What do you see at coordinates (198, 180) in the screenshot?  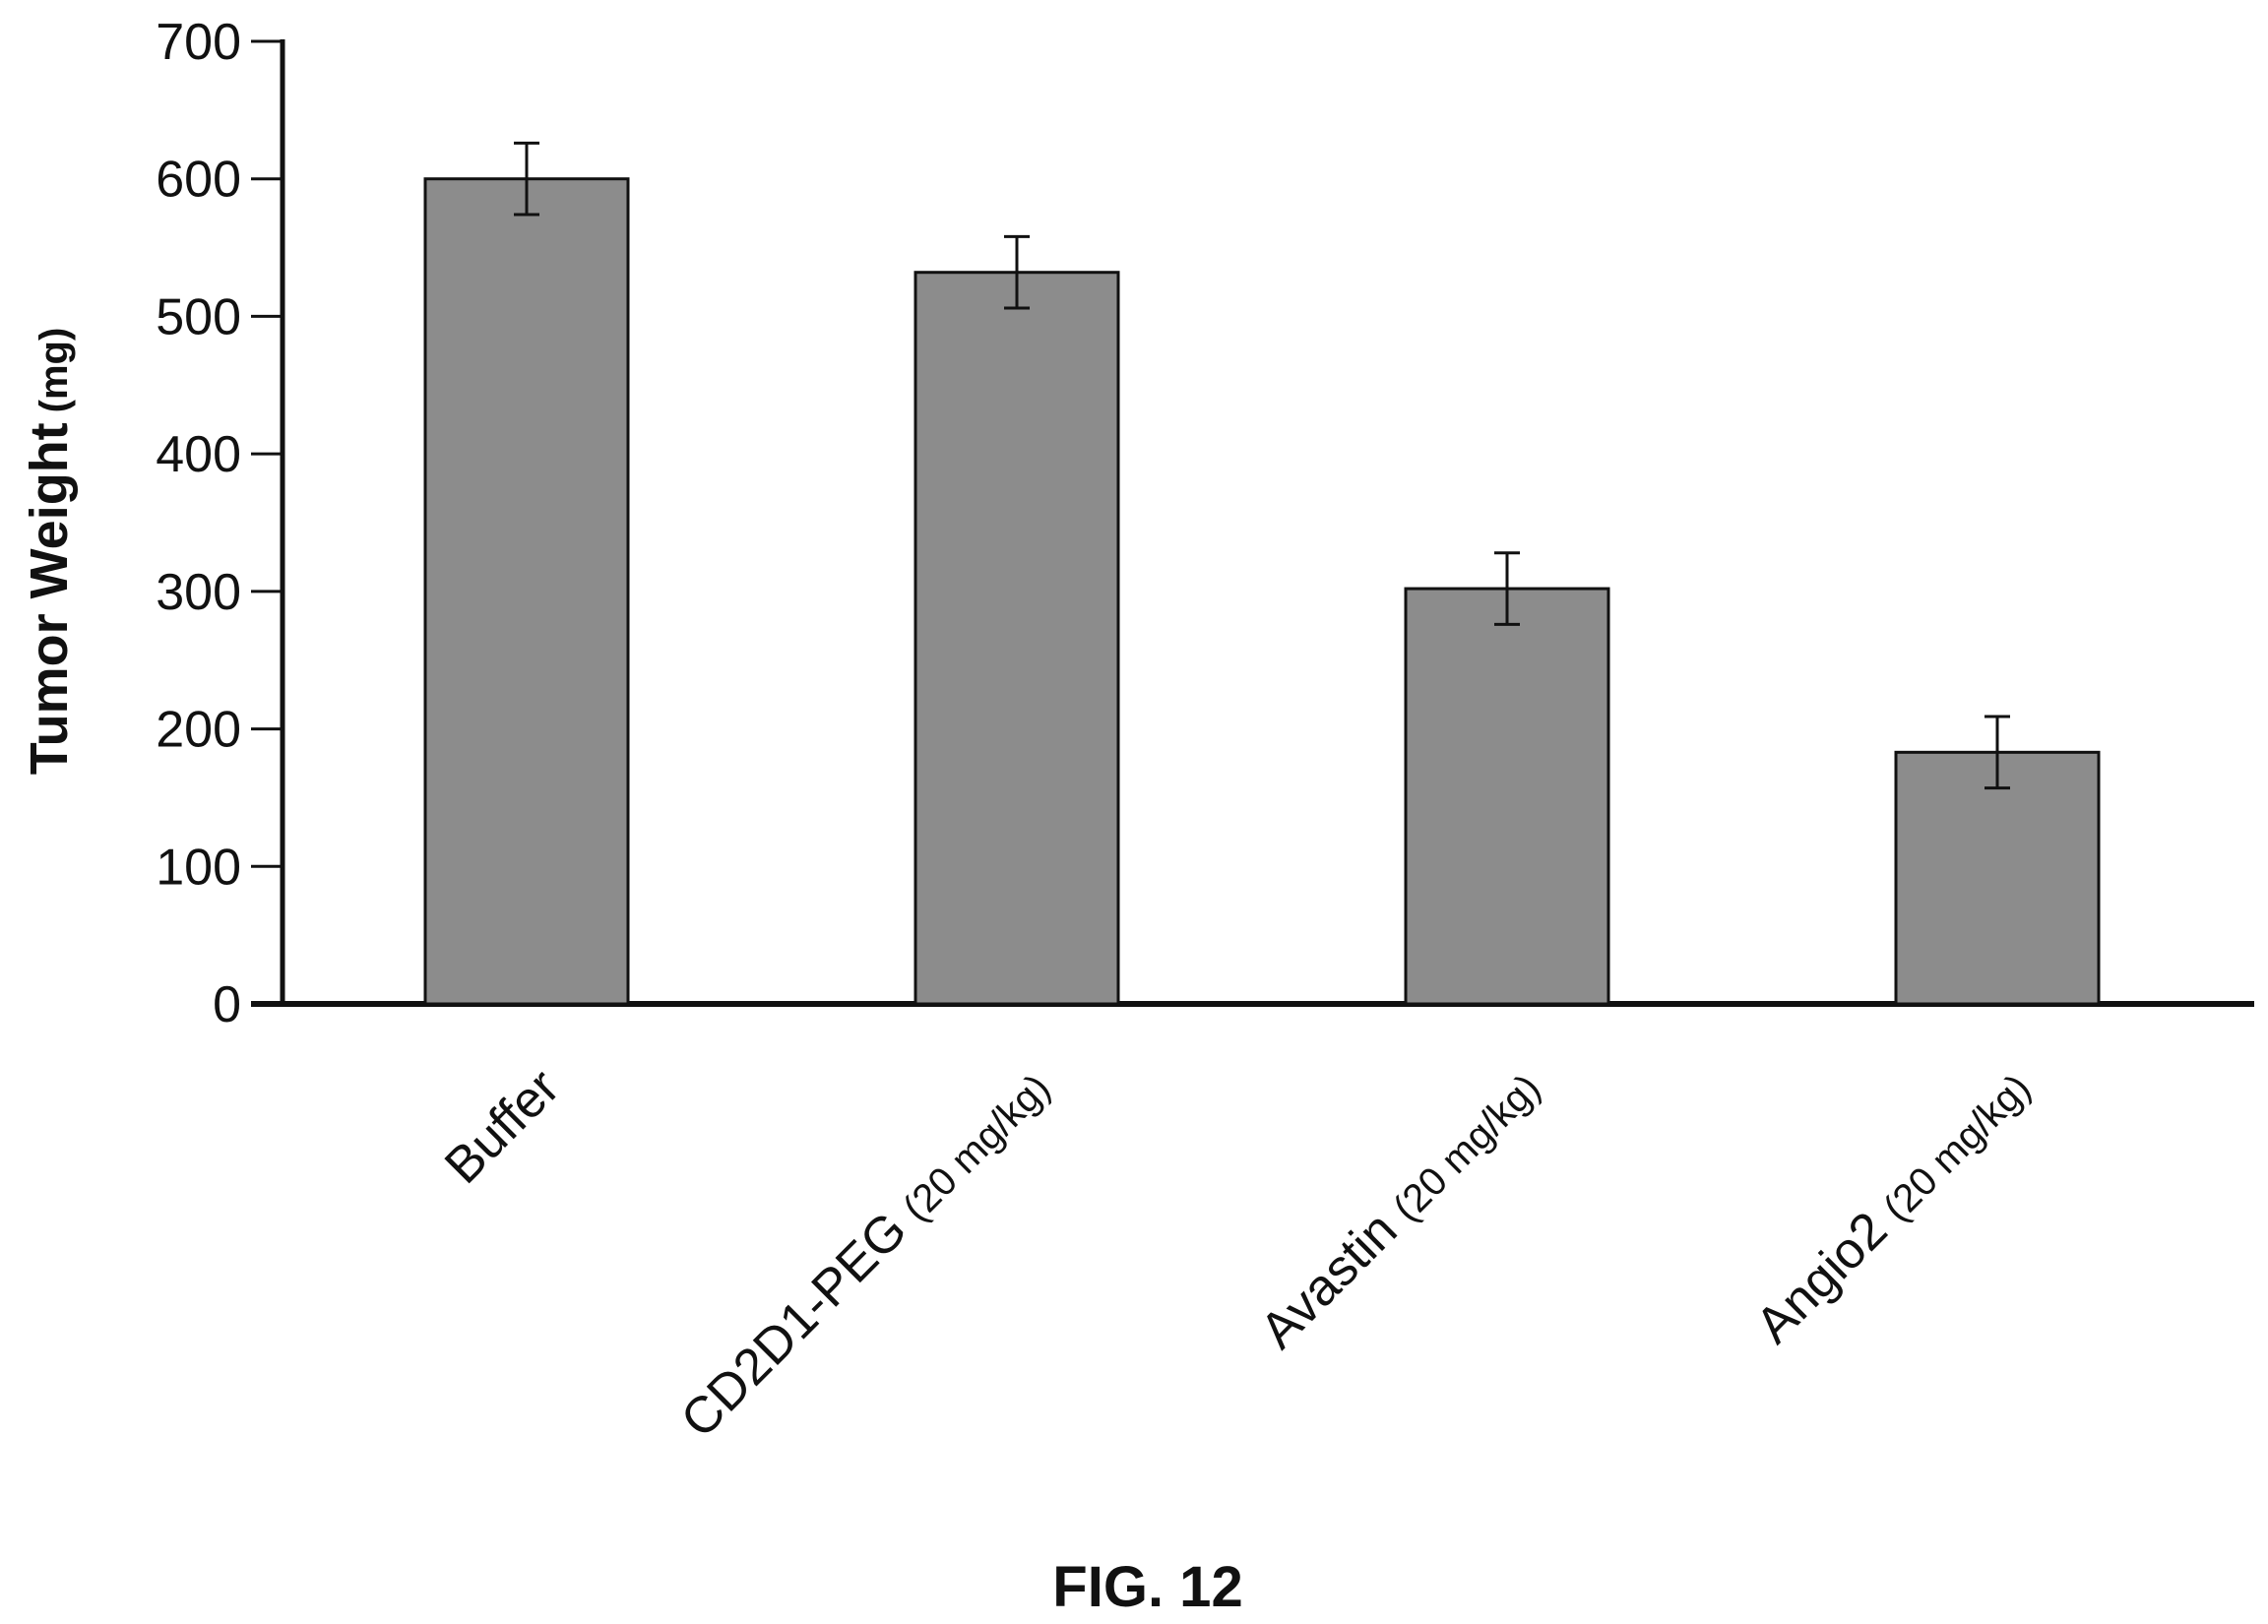 I see `y-tick-label: 600` at bounding box center [198, 180].